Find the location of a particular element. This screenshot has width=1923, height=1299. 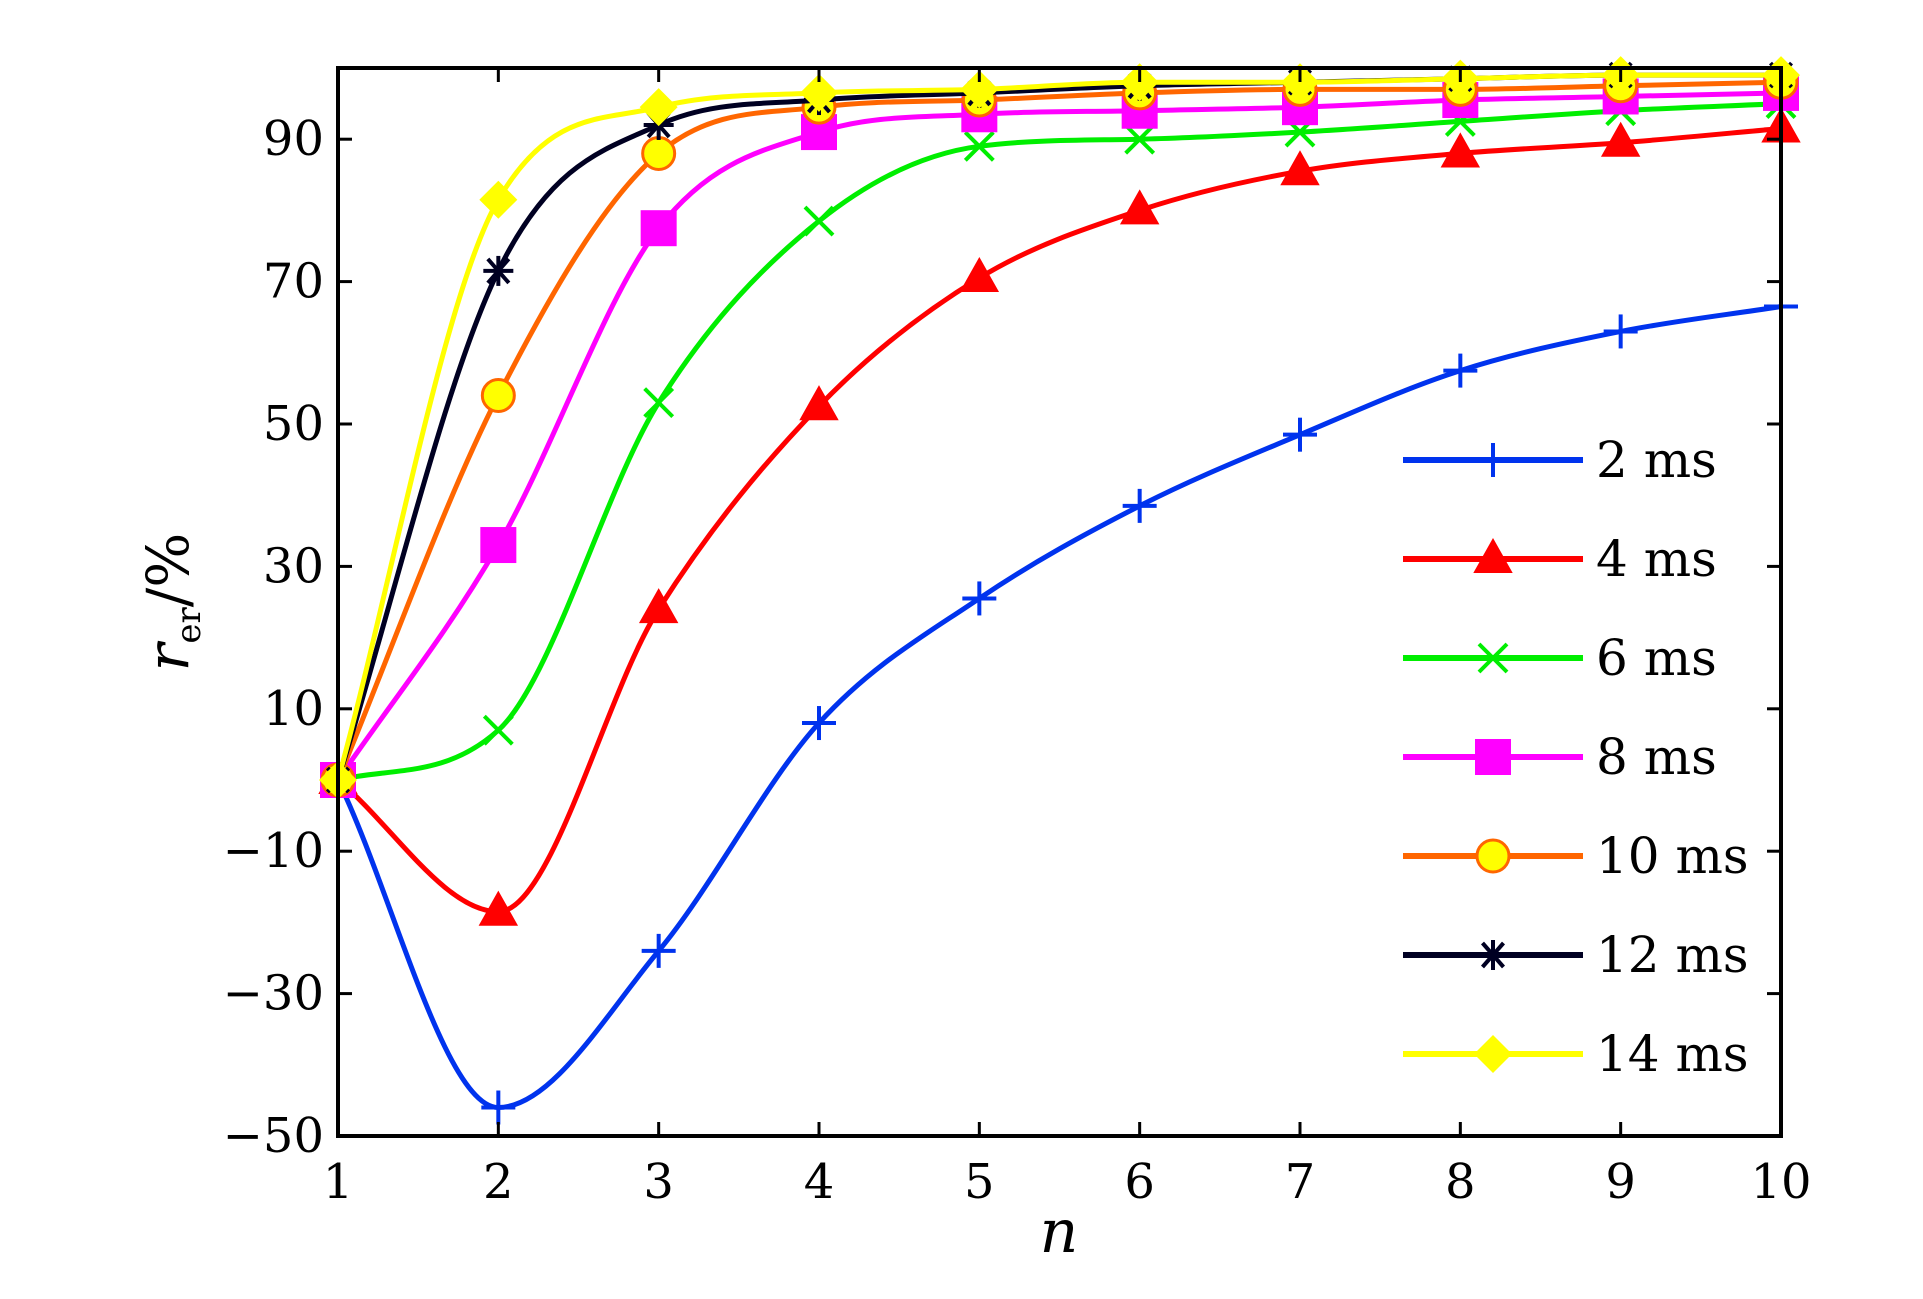

svg-text: rer/% is located at coordinates (171, 602).